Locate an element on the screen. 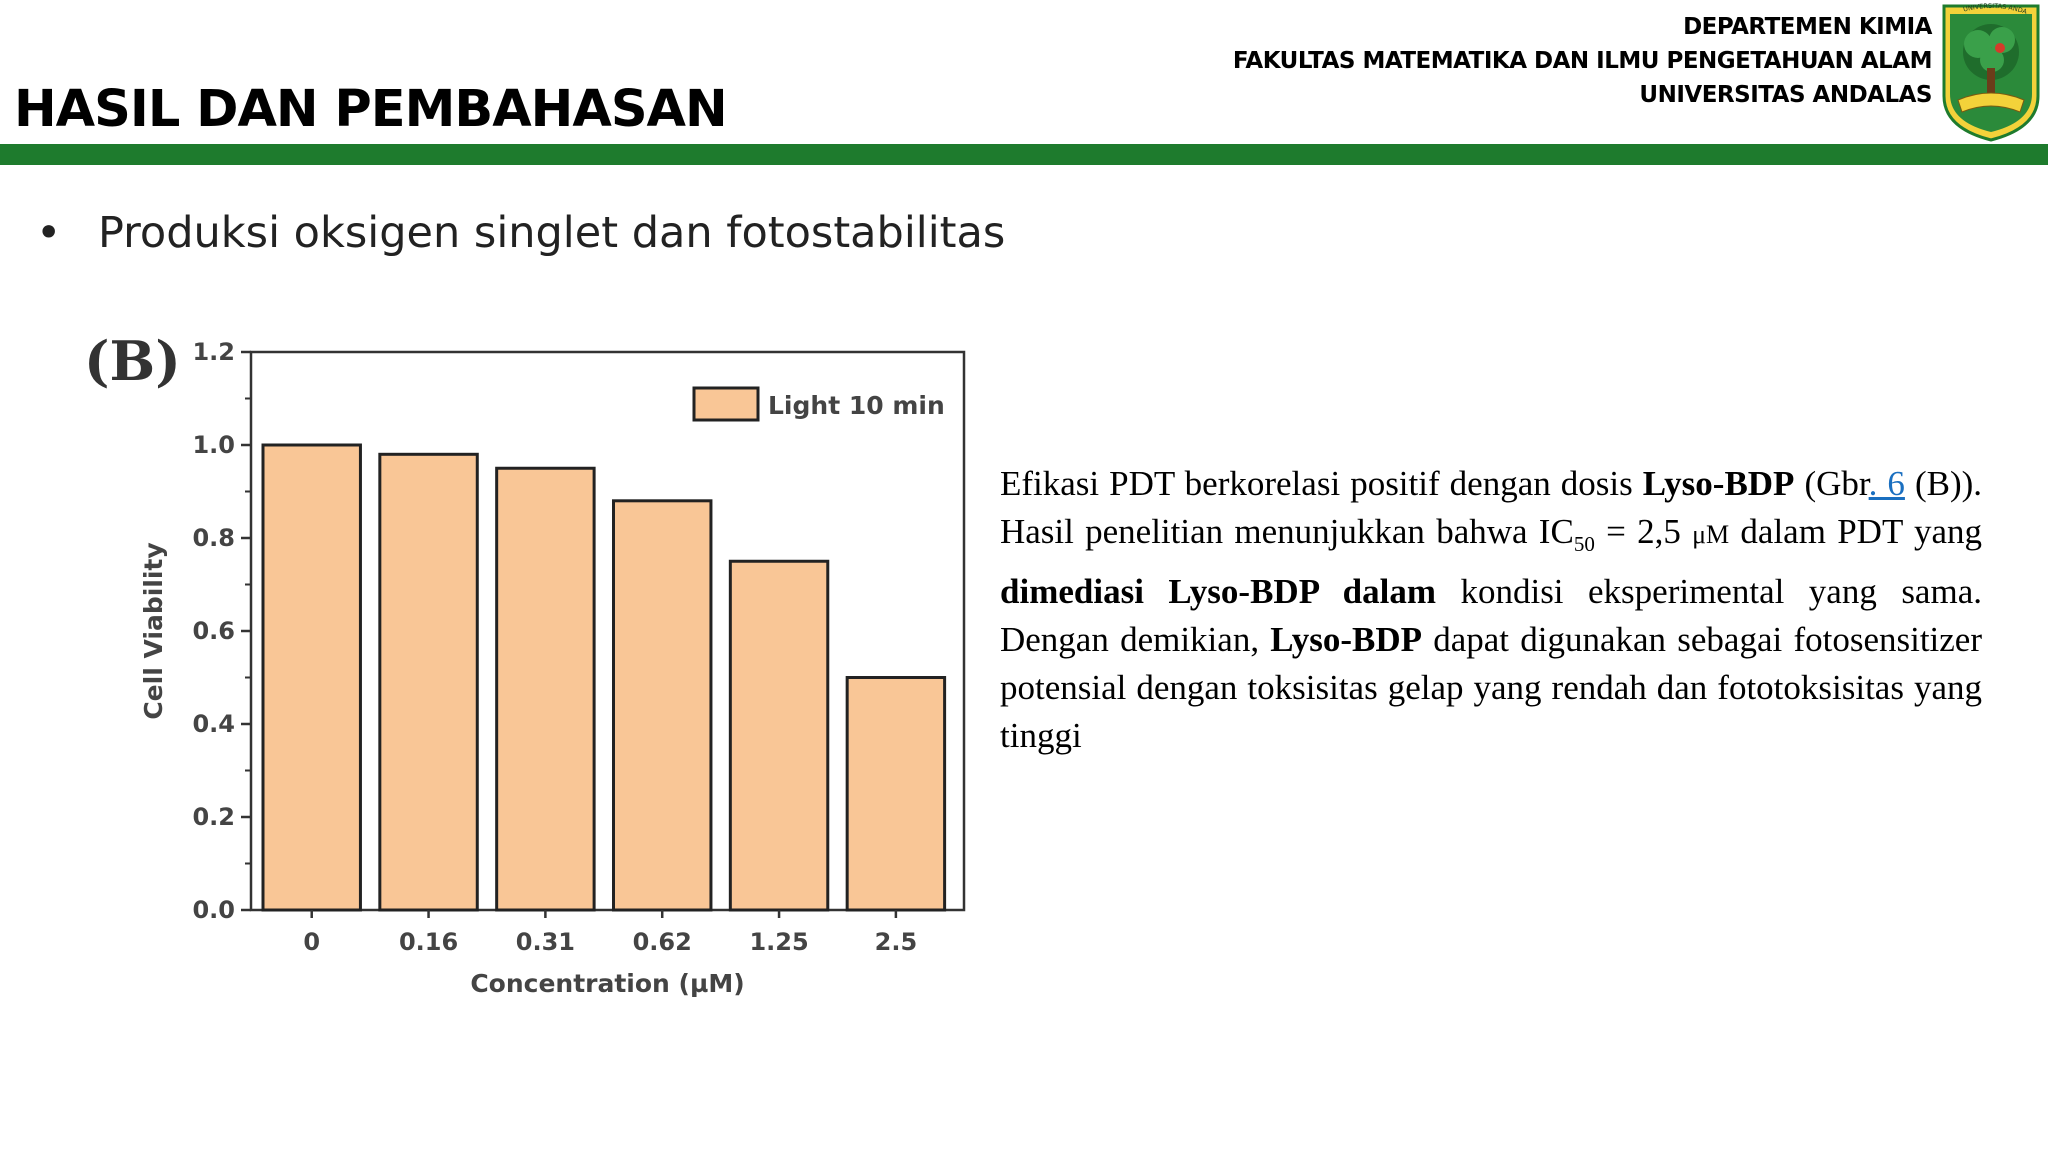 This screenshot has width=2048, height=1152. paragraph-bold-lyso-bdp-1: Lyso-BDP is located at coordinates (1718, 483).